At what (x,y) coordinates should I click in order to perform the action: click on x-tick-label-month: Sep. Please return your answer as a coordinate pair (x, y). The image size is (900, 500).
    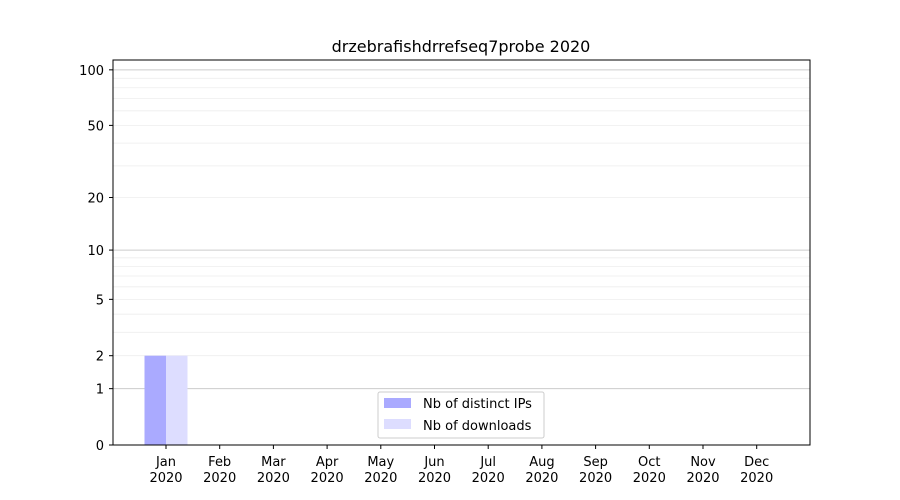
    Looking at the image, I should click on (595, 462).